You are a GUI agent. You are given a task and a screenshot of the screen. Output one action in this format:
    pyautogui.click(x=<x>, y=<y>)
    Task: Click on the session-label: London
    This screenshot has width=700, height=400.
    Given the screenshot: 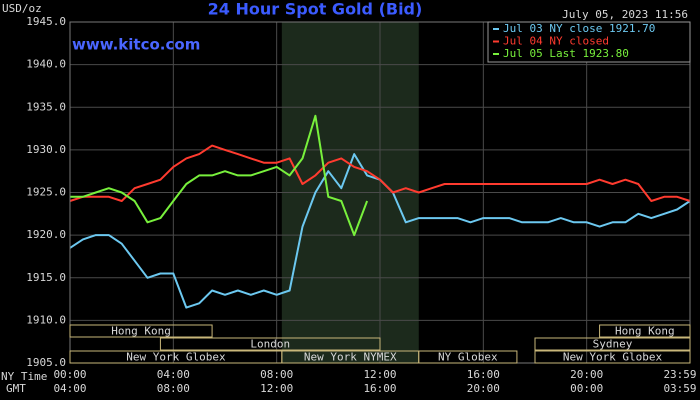 What is the action you would take?
    pyautogui.click(x=270, y=344)
    